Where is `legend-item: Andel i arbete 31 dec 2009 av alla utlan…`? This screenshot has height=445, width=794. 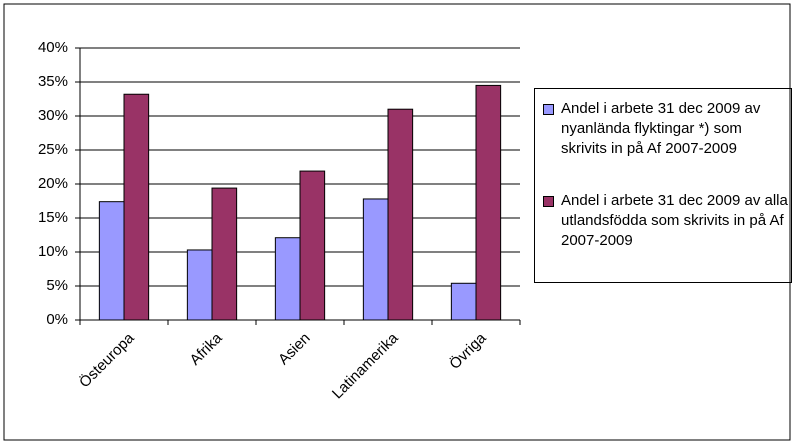 legend-item: Andel i arbete 31 dec 2009 av alla utlan… is located at coordinates (666, 221).